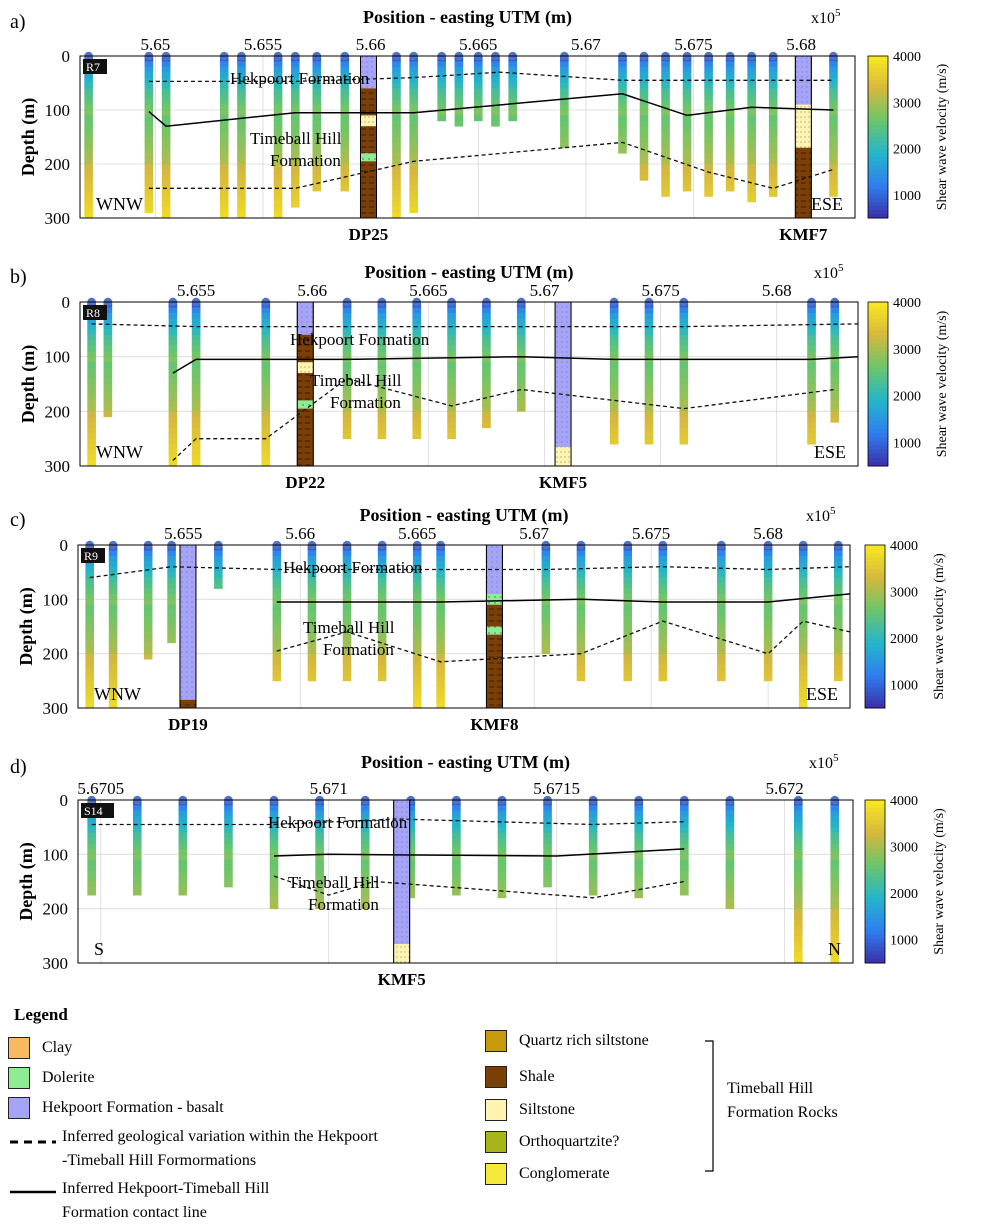 The height and width of the screenshot is (1224, 985). I want to click on axes-frame, so click(467, 137).